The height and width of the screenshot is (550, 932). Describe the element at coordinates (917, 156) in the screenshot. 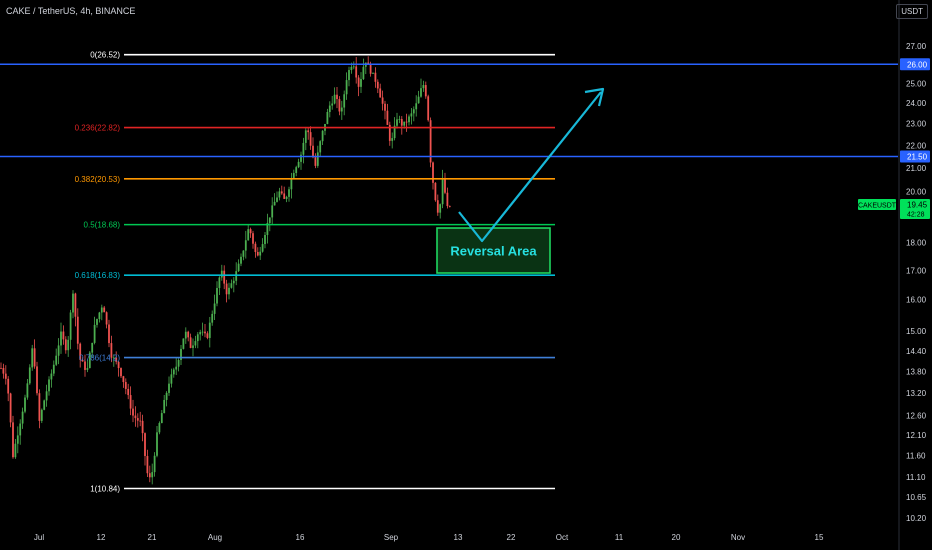

I see `horizontal-level-price: 21.50` at that location.